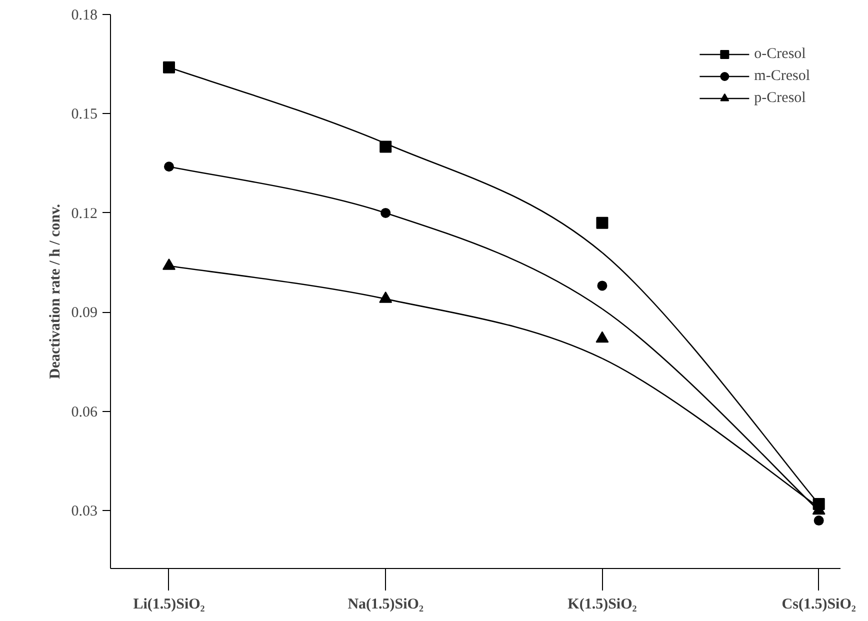 The width and height of the screenshot is (868, 621). Describe the element at coordinates (386, 604) in the screenshot. I see `x-tick-label: Na(1.5)SiO₂` at that location.